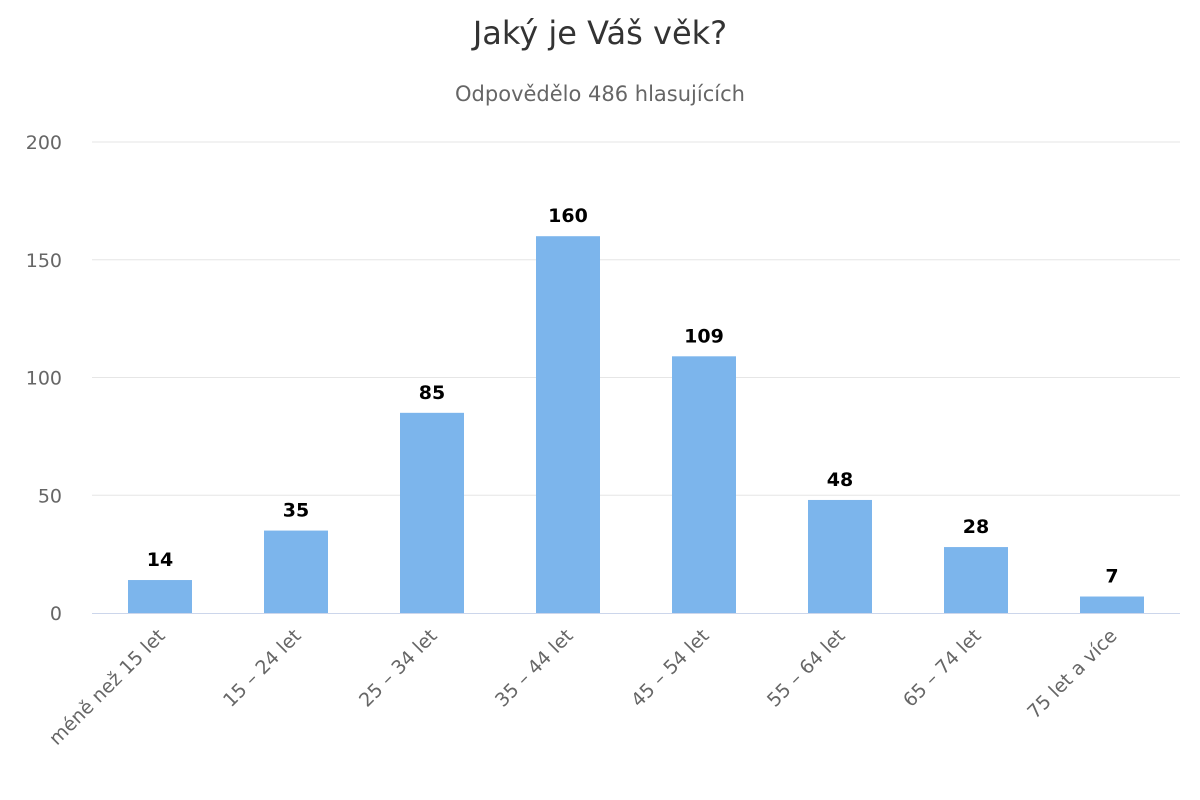 The image size is (1200, 800). I want to click on data-label: 14, so click(160, 560).